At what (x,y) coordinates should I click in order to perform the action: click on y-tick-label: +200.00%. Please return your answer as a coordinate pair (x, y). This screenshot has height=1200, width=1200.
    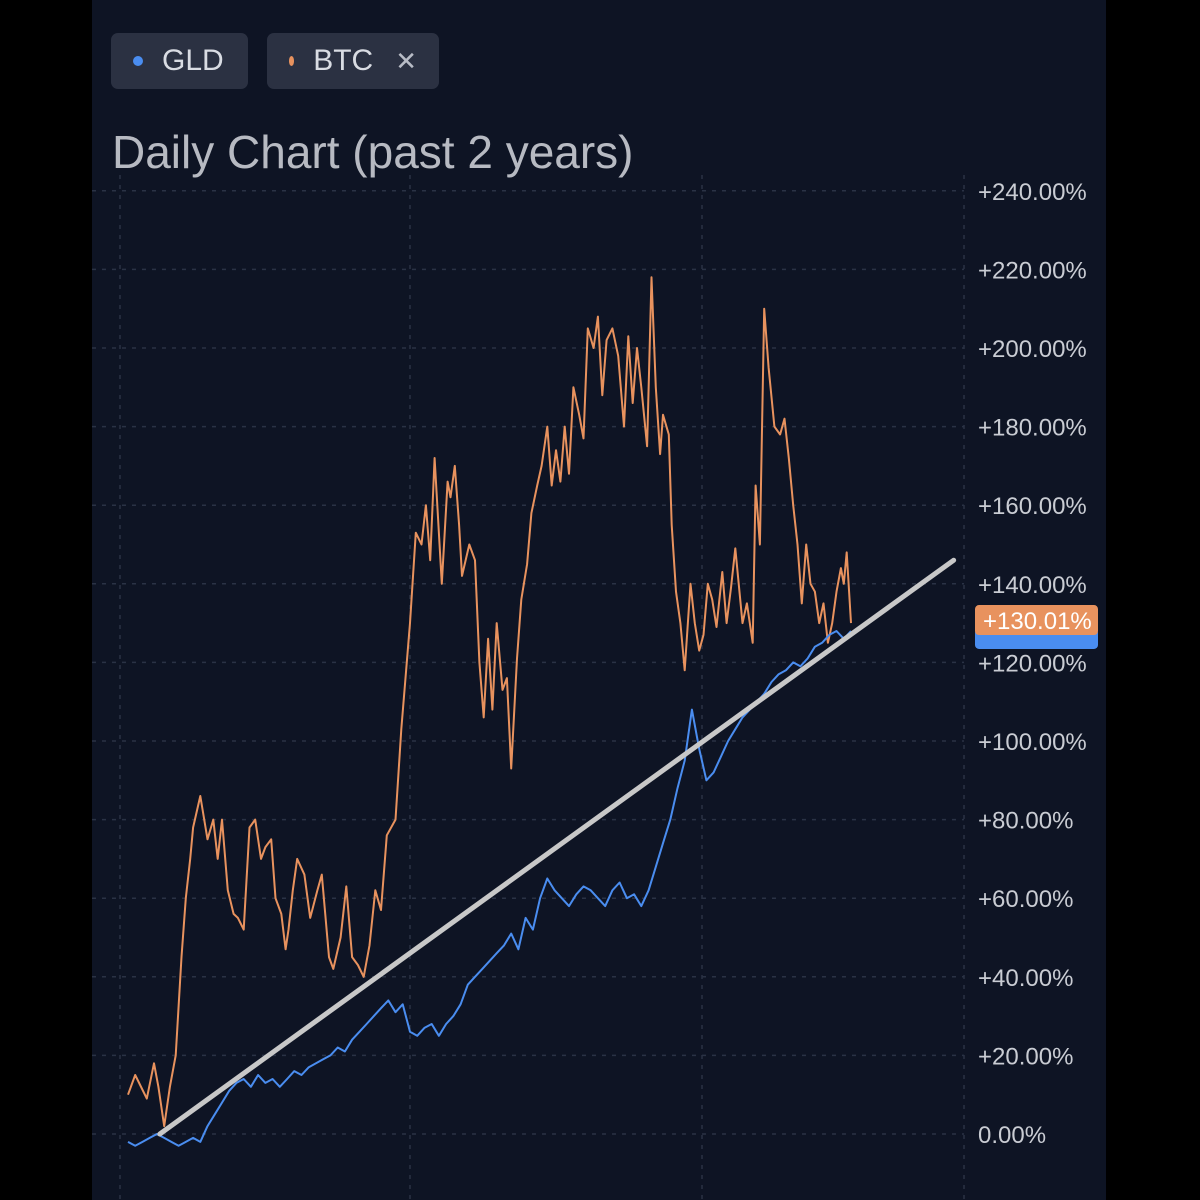
    Looking at the image, I should click on (1032, 349).